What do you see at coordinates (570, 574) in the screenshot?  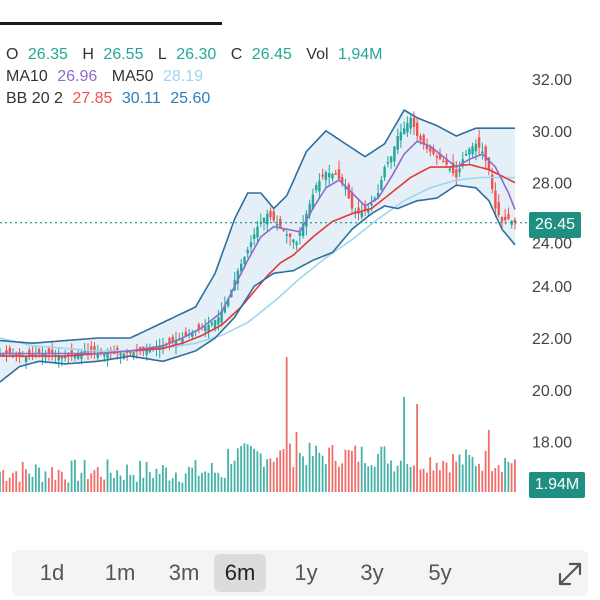 I see `expand-icon` at bounding box center [570, 574].